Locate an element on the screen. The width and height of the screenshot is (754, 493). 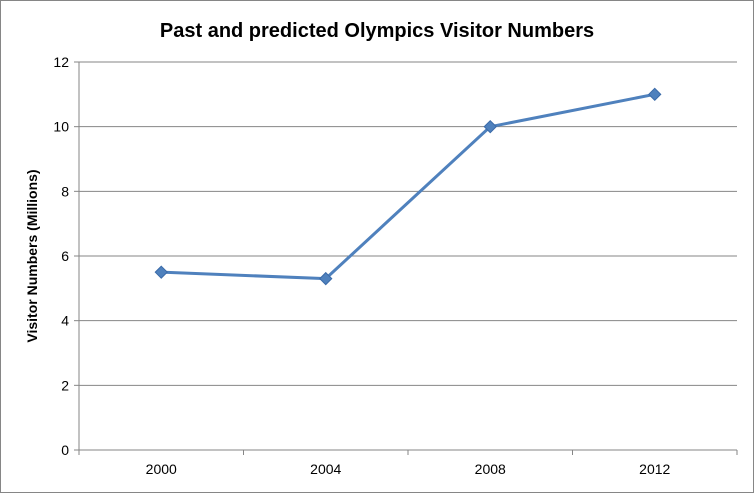
y-tick-label: 8 is located at coordinates (65, 191).